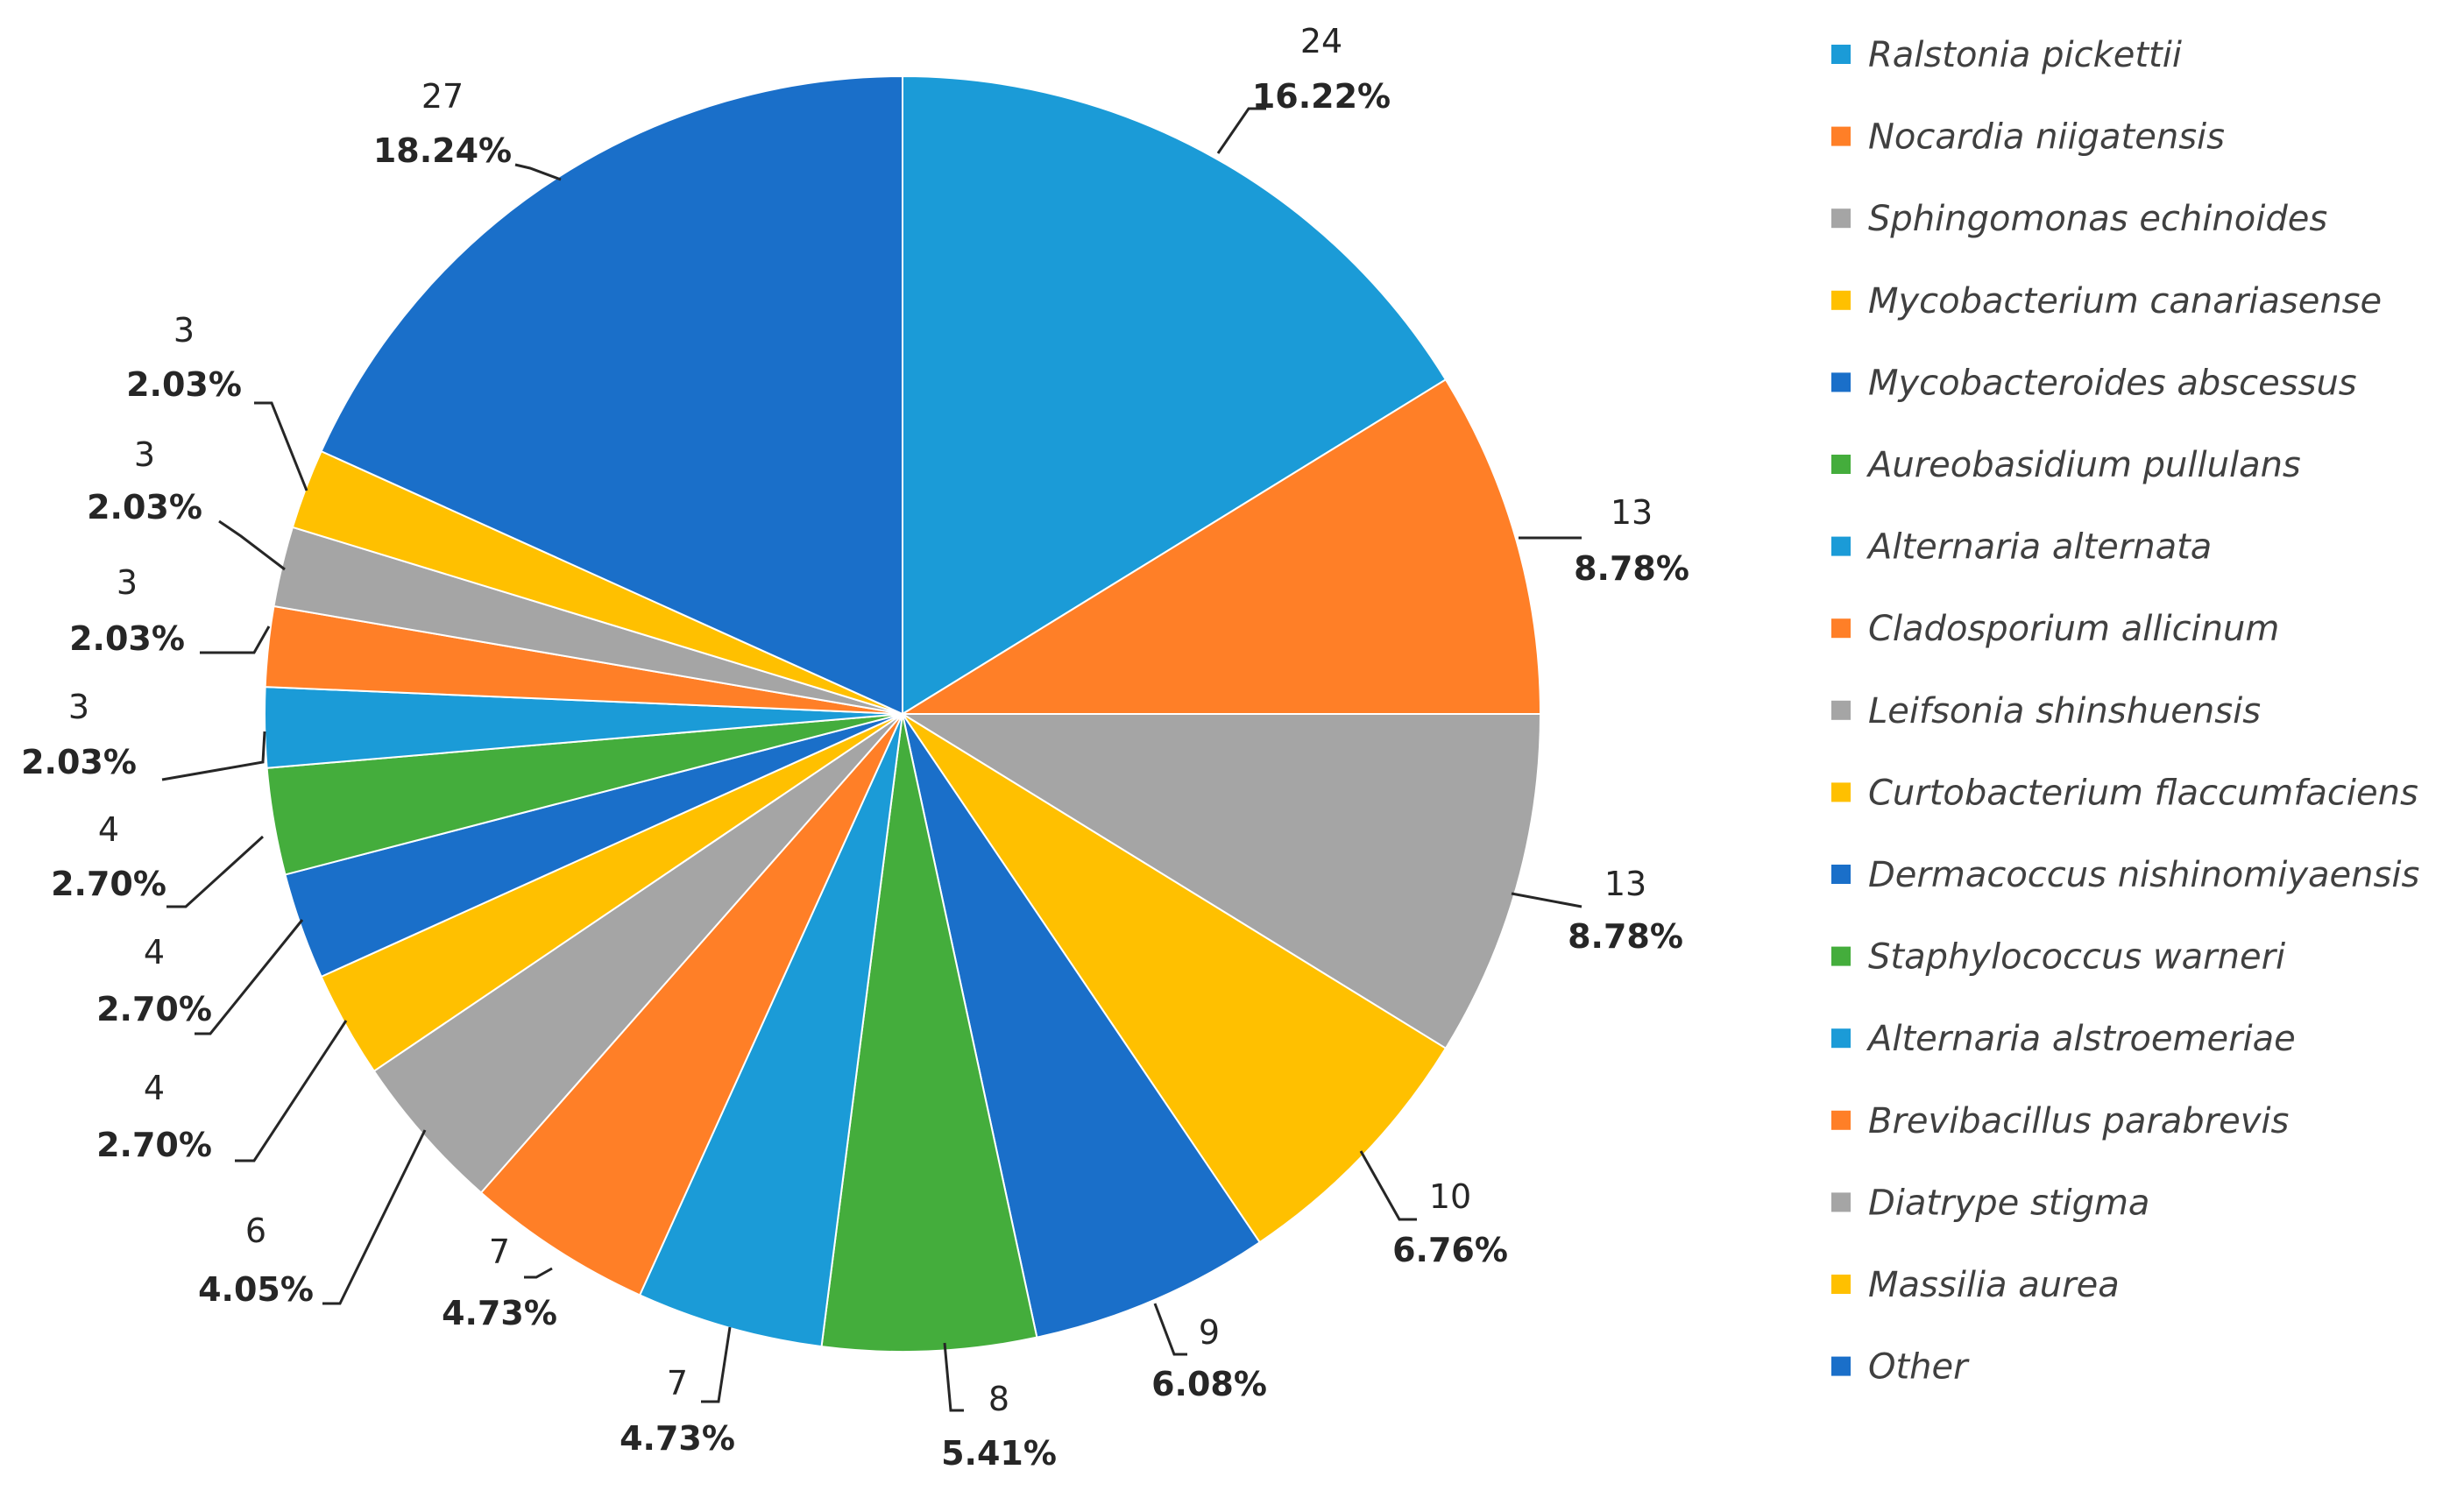 The image size is (2464, 1512). I want to click on legend-swatch-dermacoccus-nishinomiyaensis, so click(1841, 874).